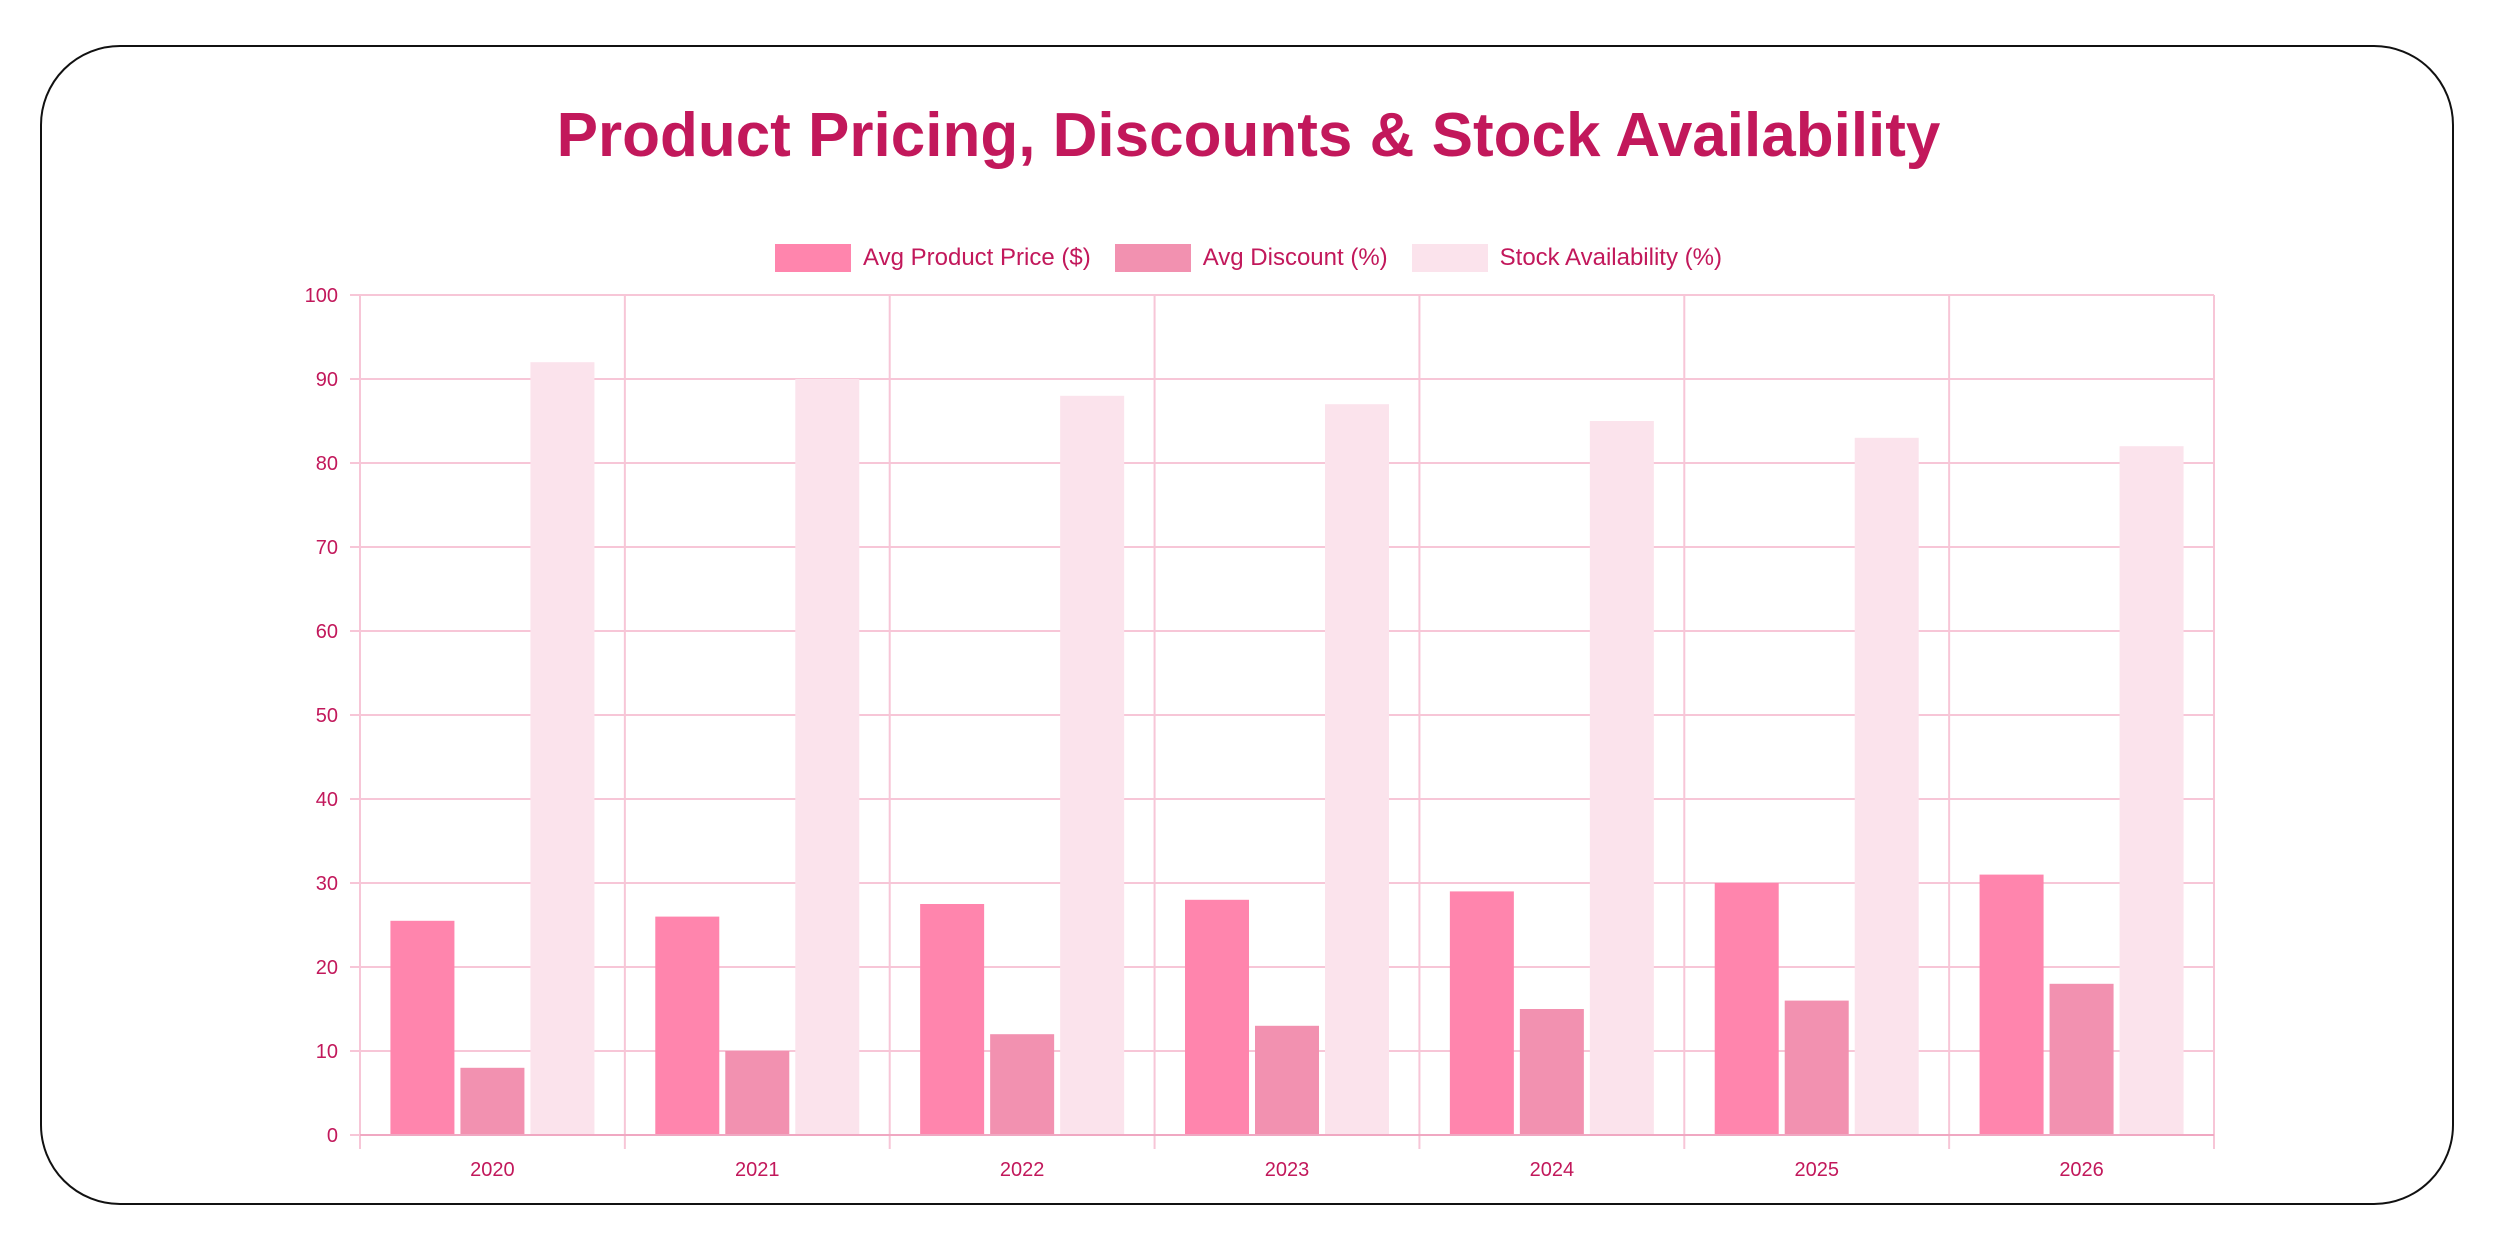 This screenshot has height=1240, width=2497. What do you see at coordinates (1552, 1170) in the screenshot?
I see `x-tick-label: 2024` at bounding box center [1552, 1170].